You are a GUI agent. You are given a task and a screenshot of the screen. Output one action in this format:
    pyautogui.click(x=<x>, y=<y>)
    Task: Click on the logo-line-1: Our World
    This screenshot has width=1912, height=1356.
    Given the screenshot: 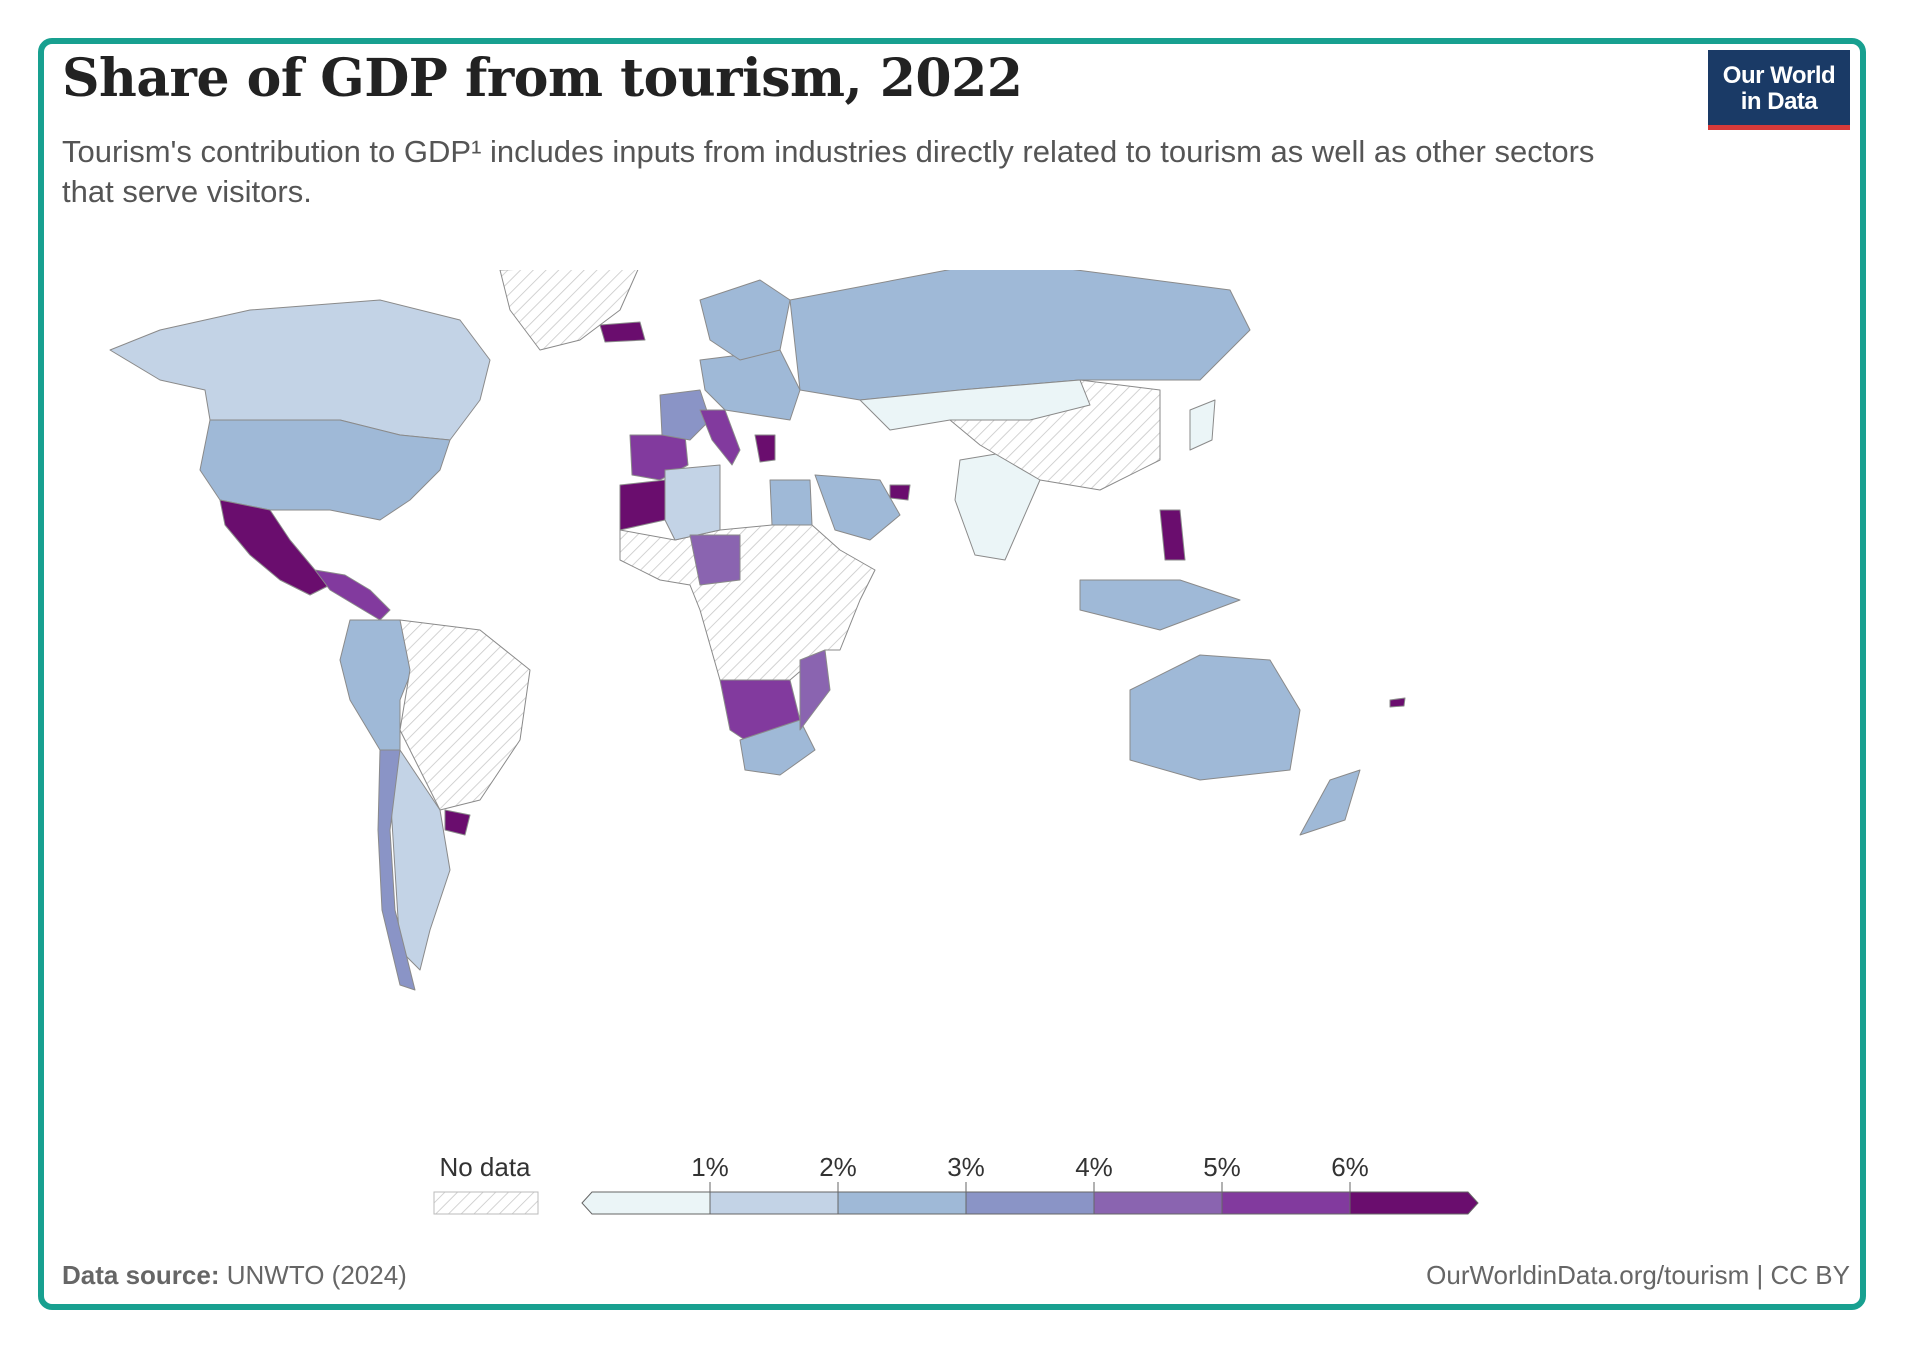 What is the action you would take?
    pyautogui.click(x=1779, y=75)
    